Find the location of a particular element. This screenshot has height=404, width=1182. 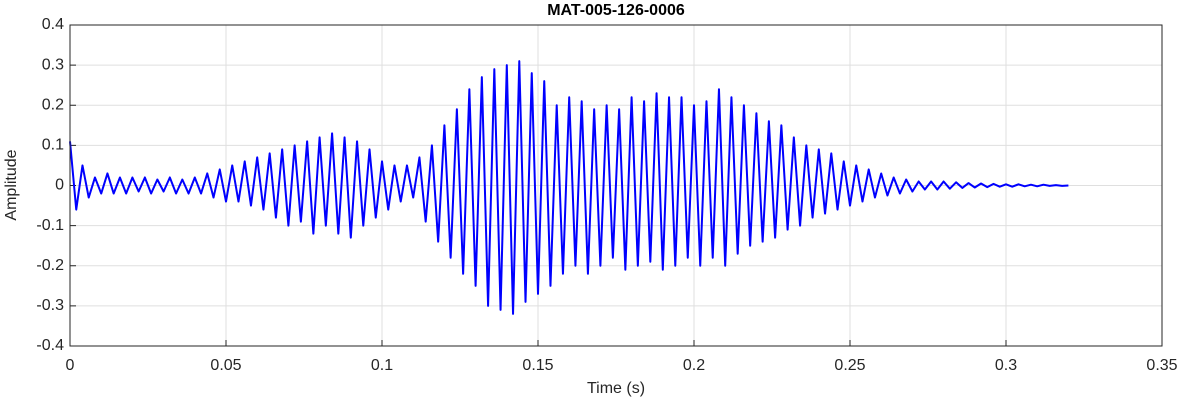

x-tick-label: 0.2 is located at coordinates (694, 365).